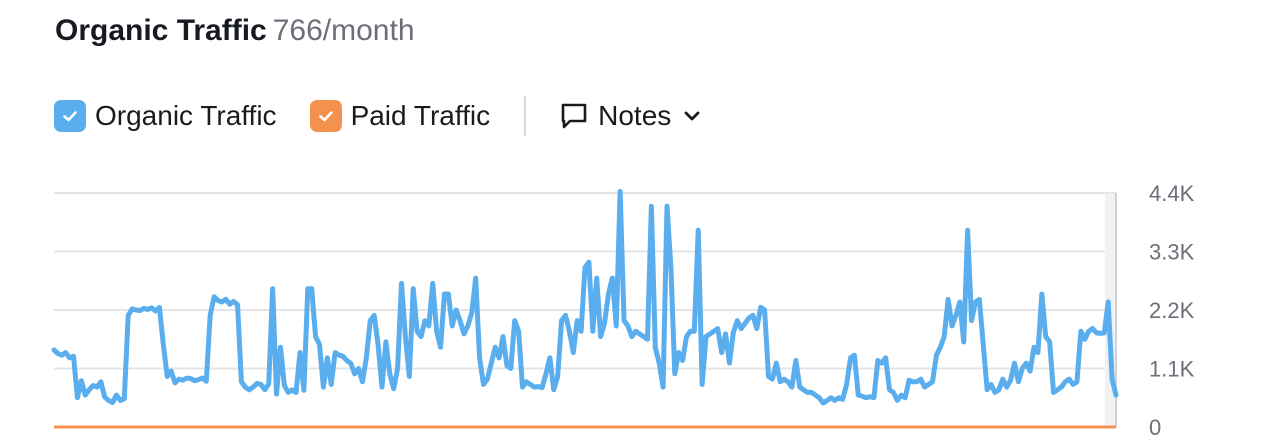  Describe the element at coordinates (574, 116) in the screenshot. I see `notes-icon` at that location.